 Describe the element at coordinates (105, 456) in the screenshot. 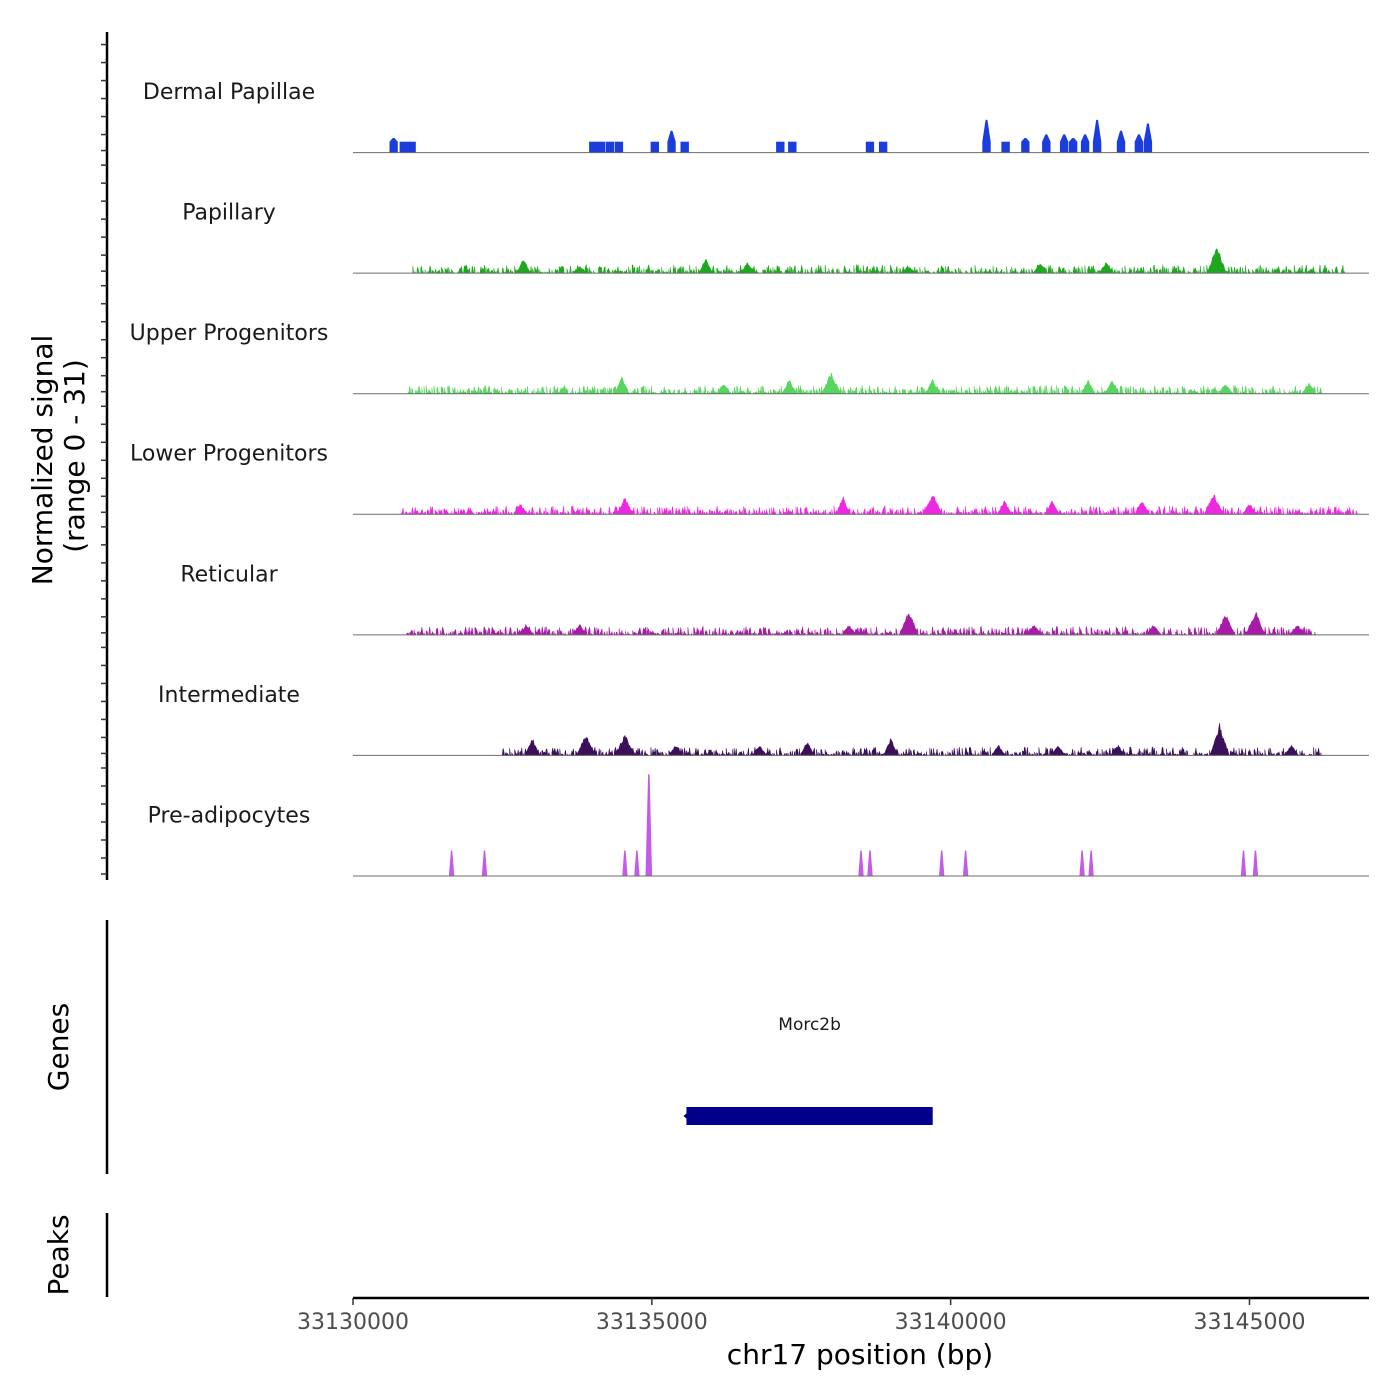

I see `coverage-y-axis` at that location.